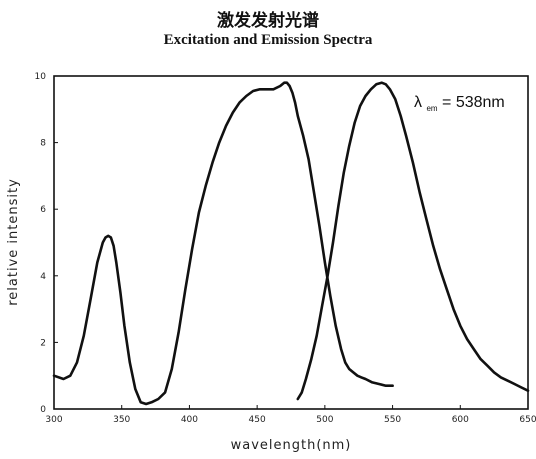 The width and height of the screenshot is (536, 459). I want to click on x-tick-label: 450, so click(257, 420).